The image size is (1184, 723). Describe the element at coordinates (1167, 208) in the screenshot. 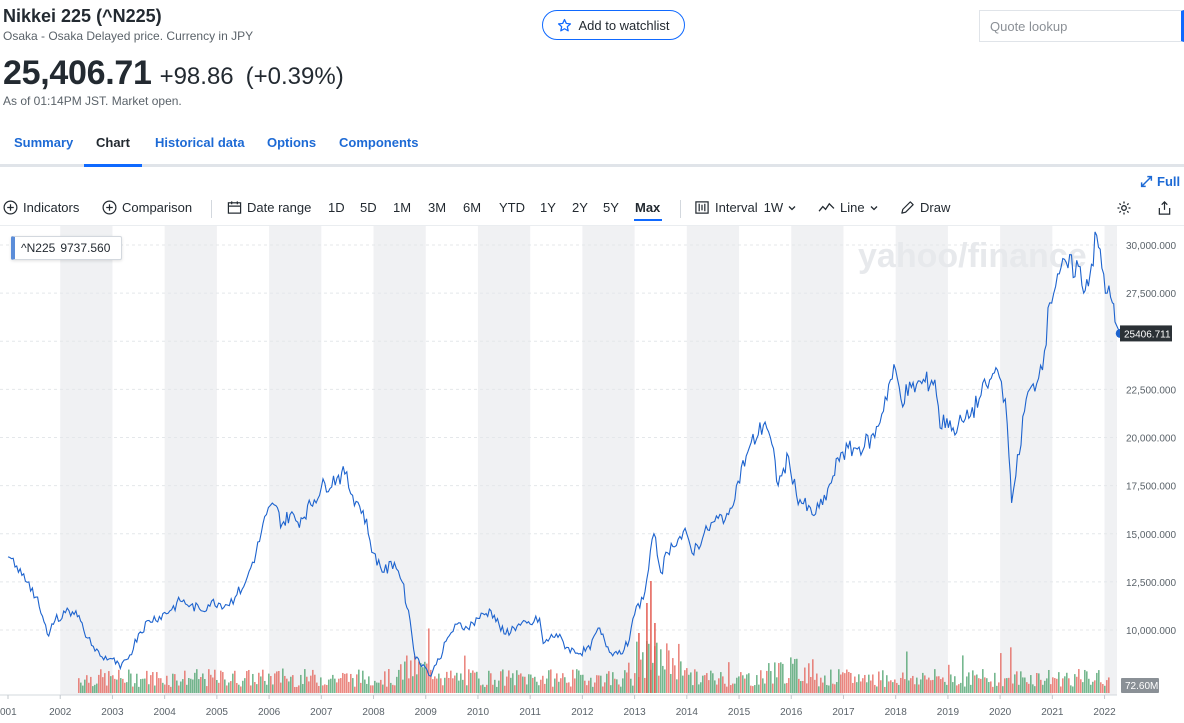

I see `share-button` at that location.